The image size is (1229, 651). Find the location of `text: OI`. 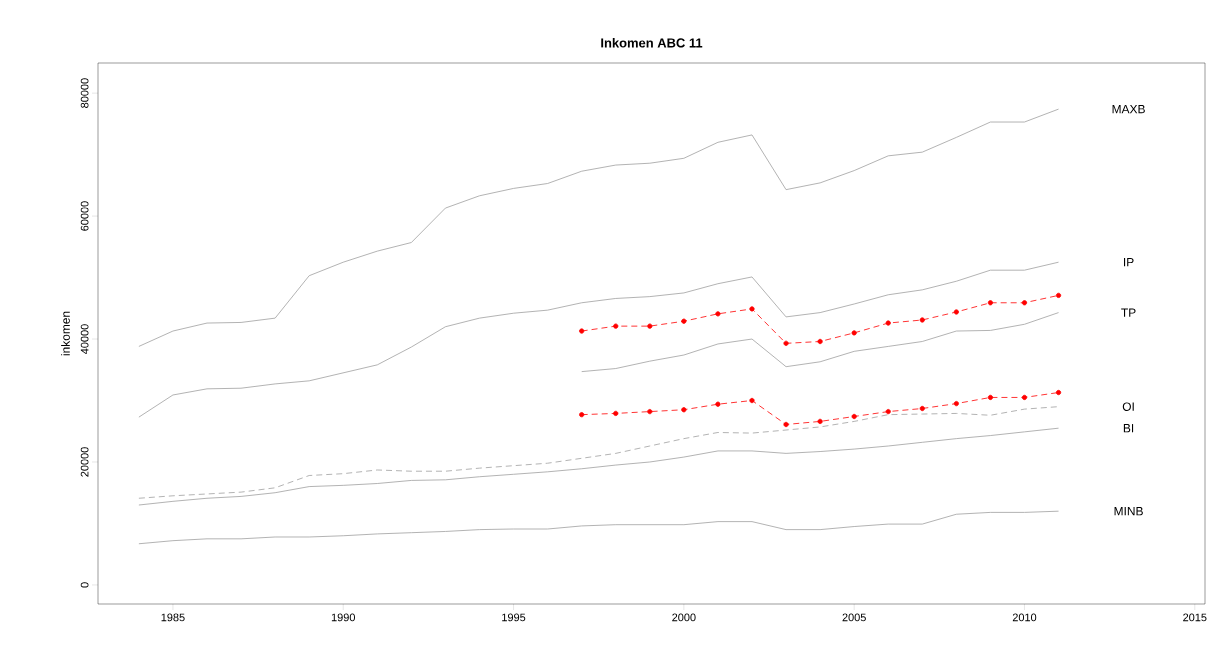

text: OI is located at coordinates (1128, 406).